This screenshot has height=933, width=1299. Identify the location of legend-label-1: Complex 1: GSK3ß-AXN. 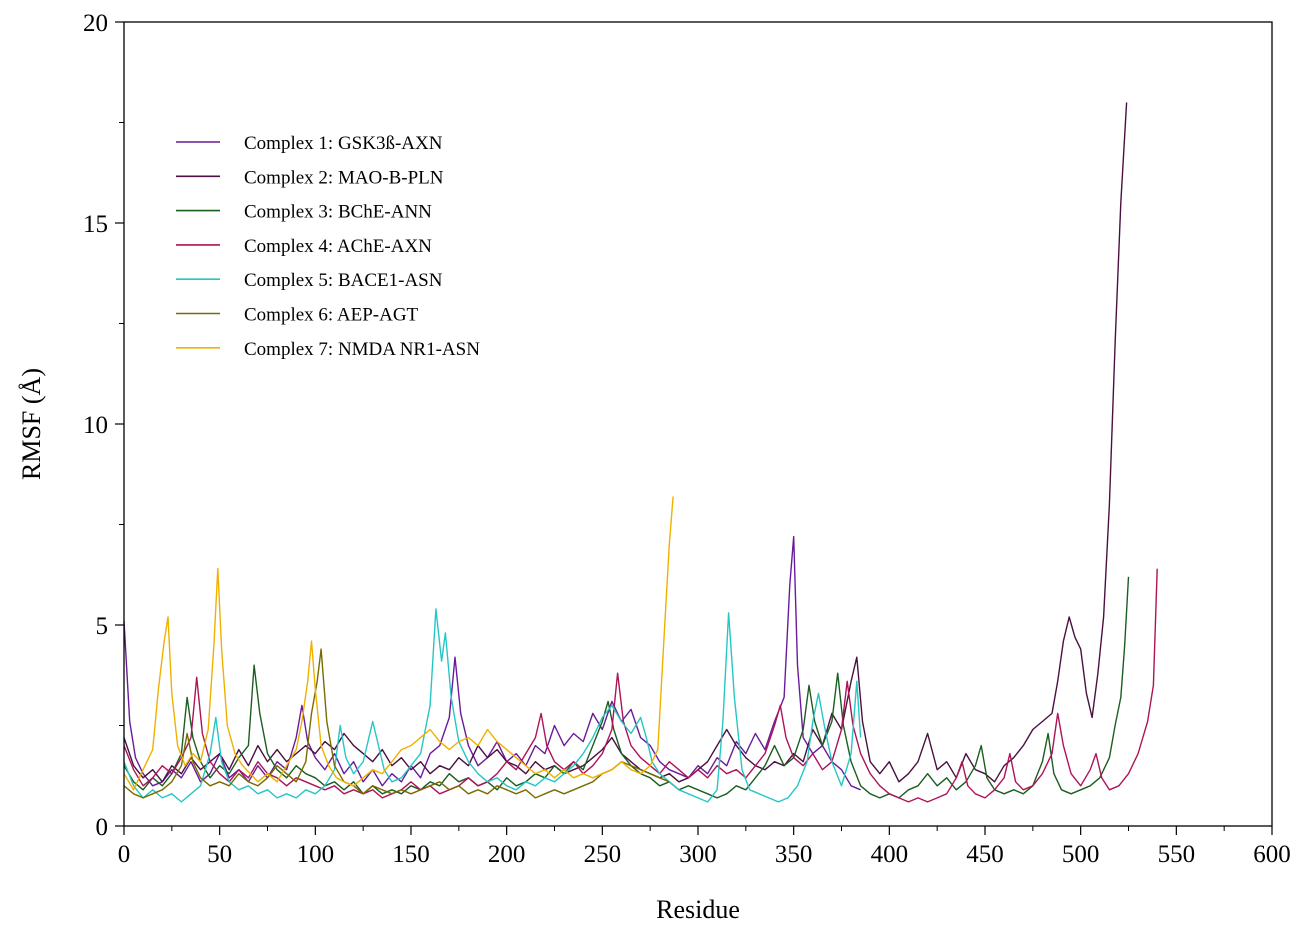
(343, 143).